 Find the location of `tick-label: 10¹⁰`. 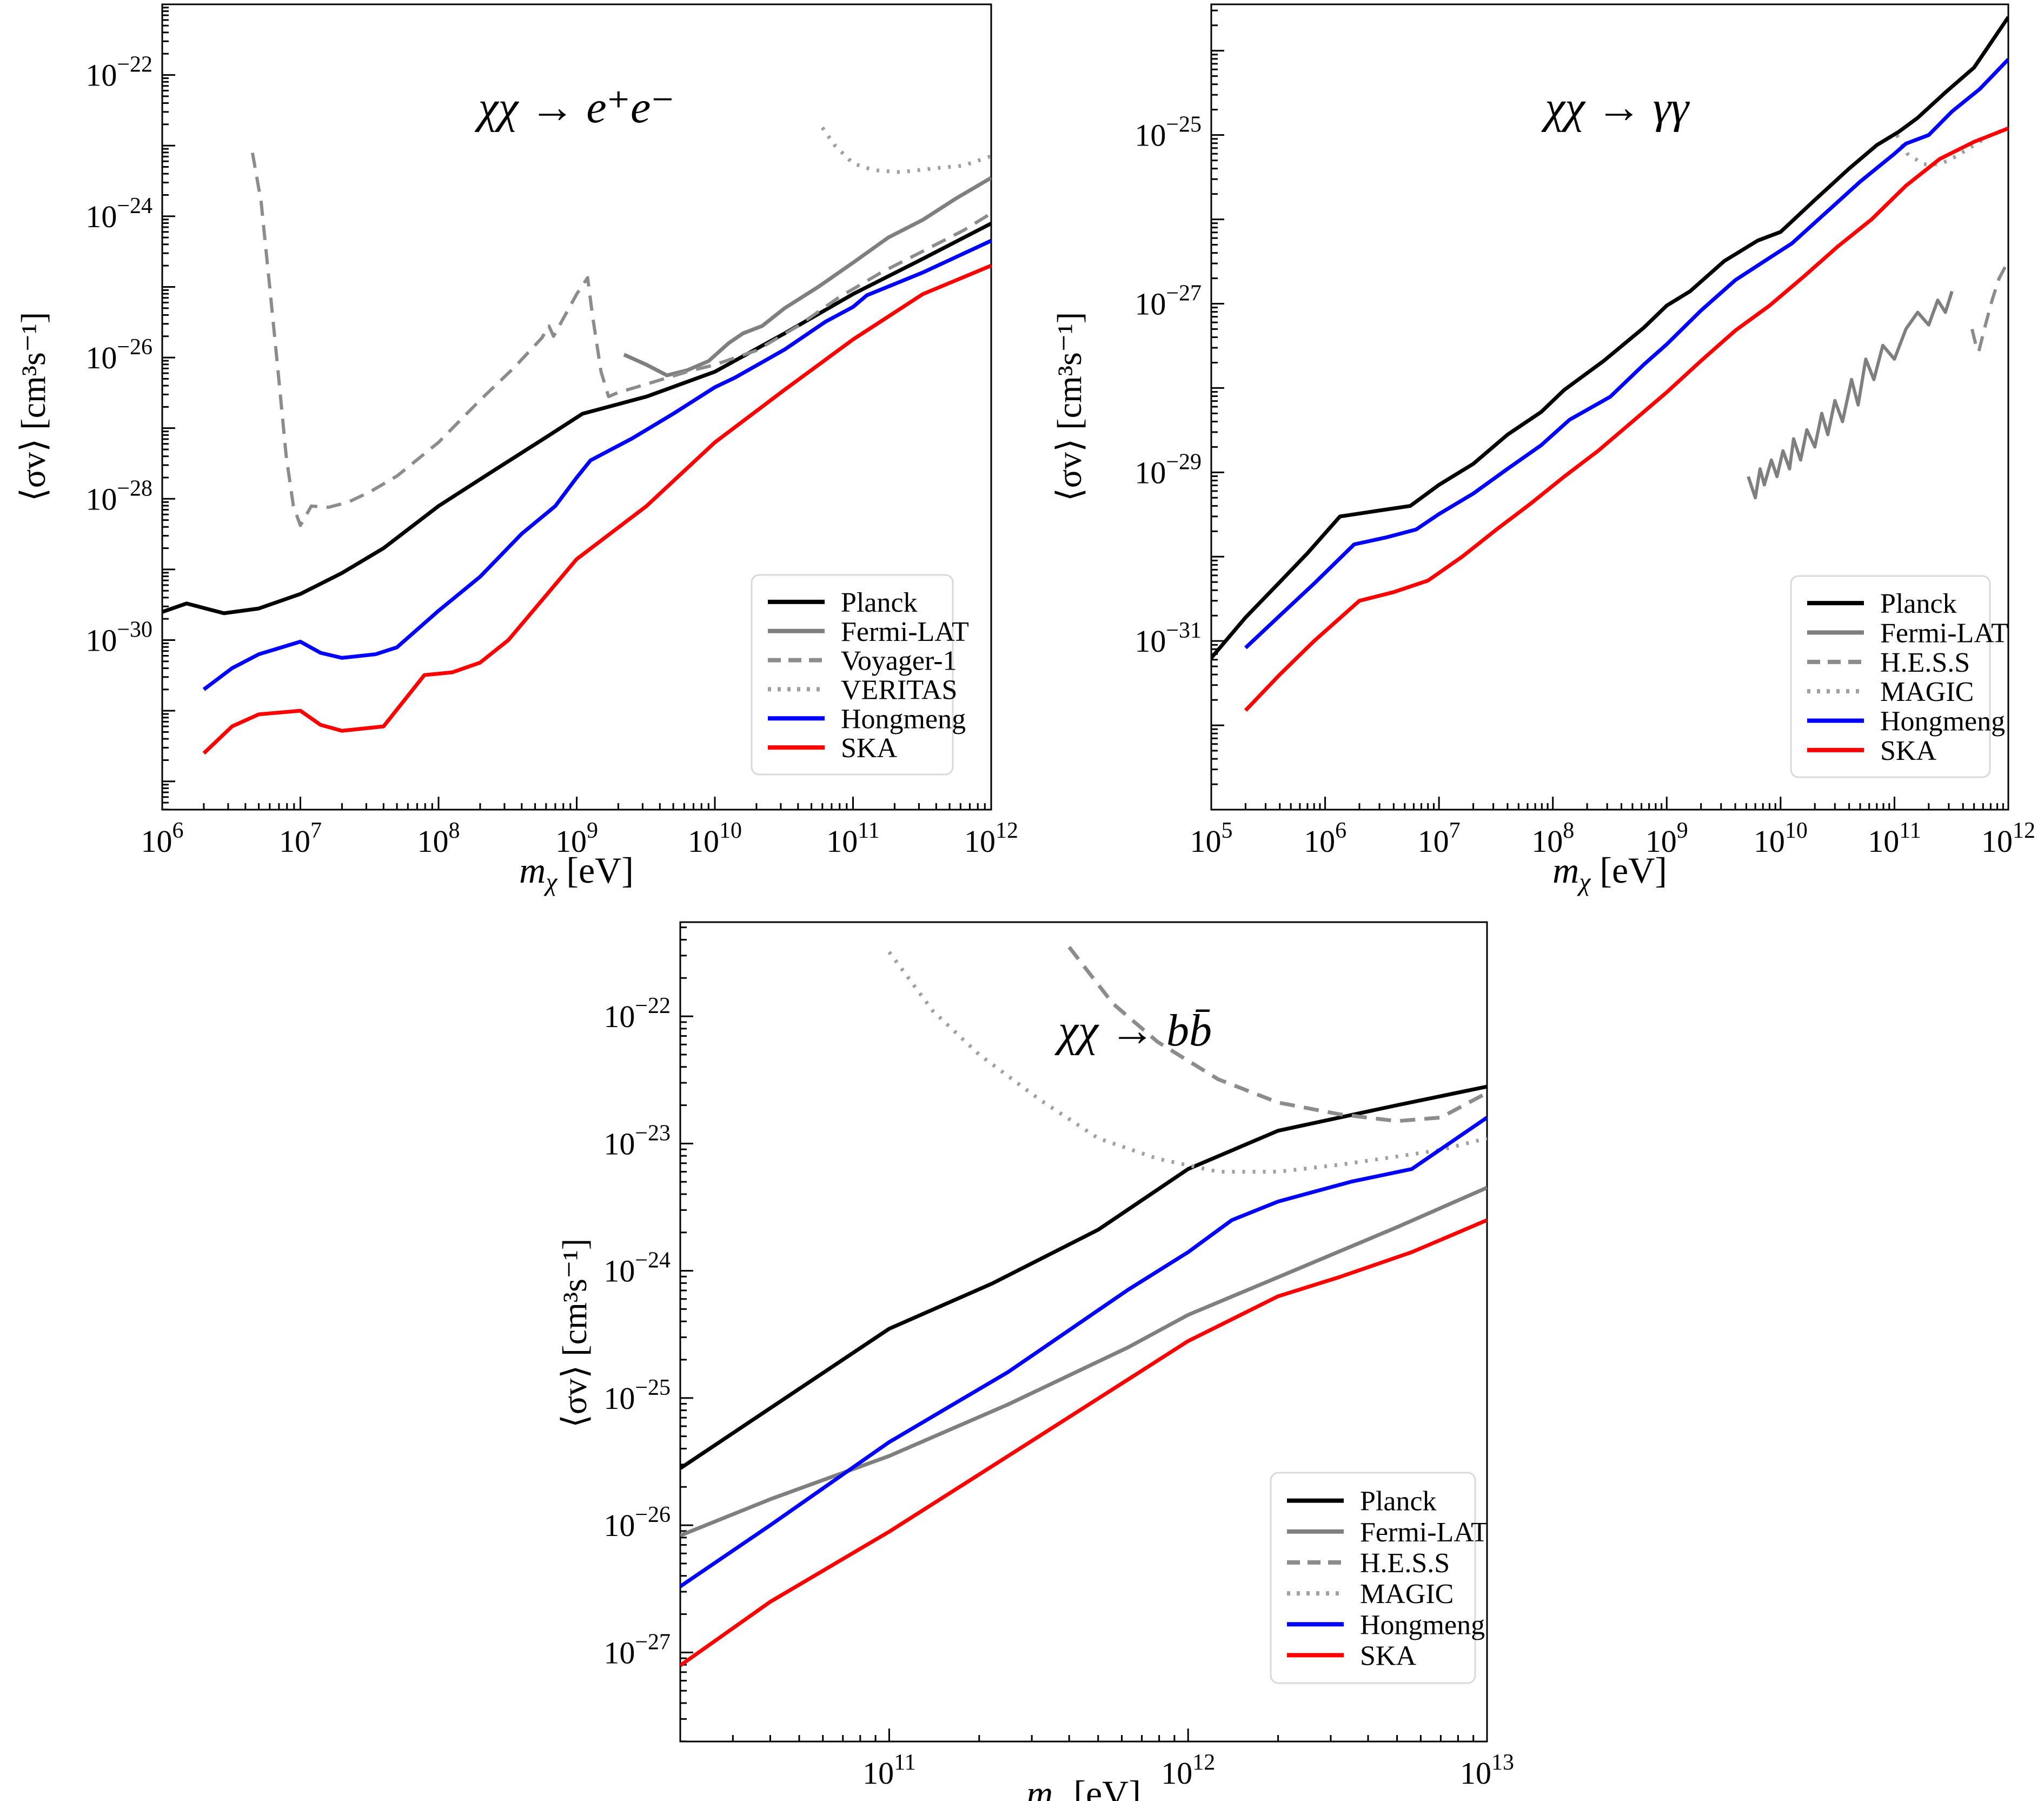

tick-label: 10¹⁰ is located at coordinates (715, 838).